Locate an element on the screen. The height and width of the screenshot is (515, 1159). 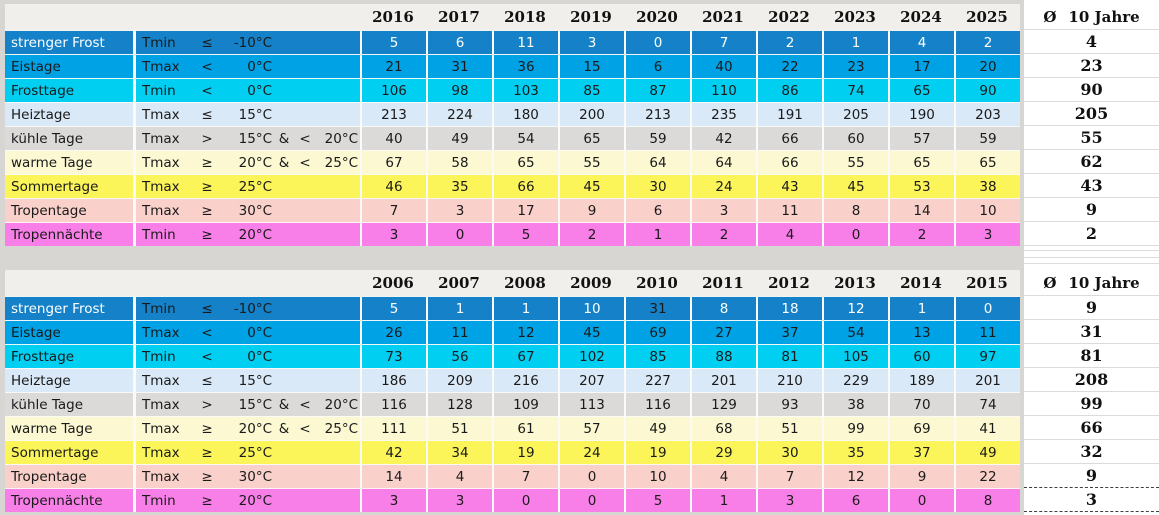
average-cell: 81 is located at coordinates (1091, 356).